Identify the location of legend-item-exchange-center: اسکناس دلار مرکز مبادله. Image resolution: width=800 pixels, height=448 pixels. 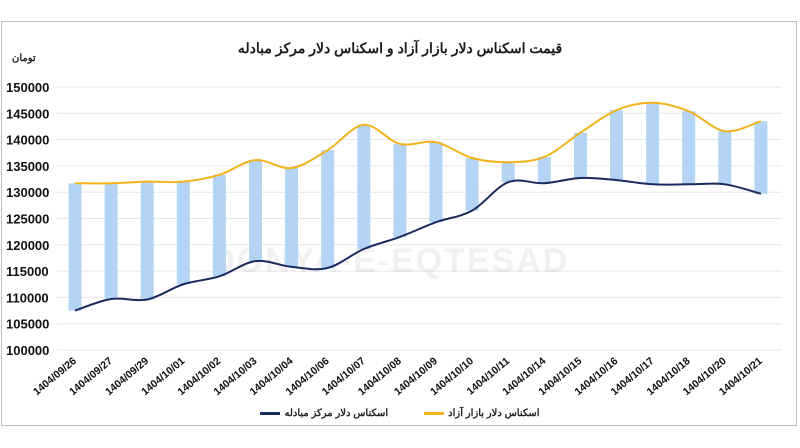
(324, 413).